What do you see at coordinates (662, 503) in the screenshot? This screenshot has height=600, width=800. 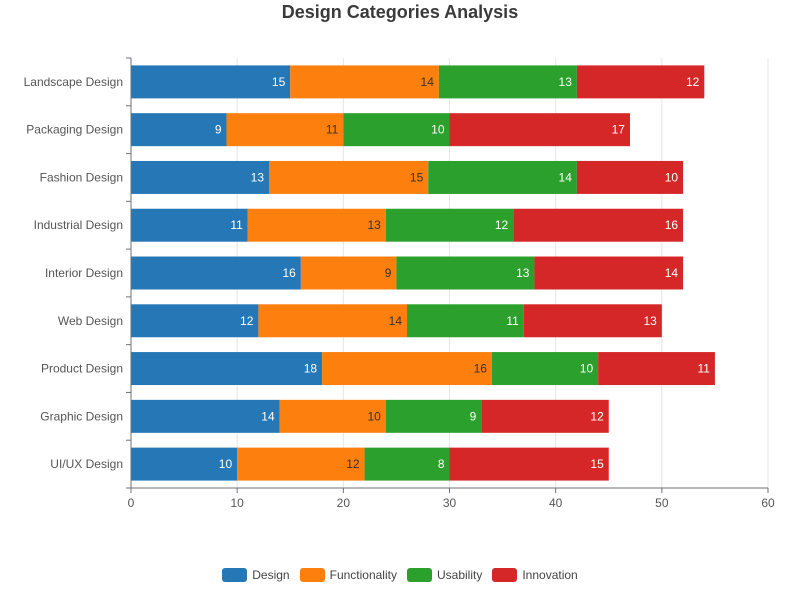 I see `x-tick-label: 50` at bounding box center [662, 503].